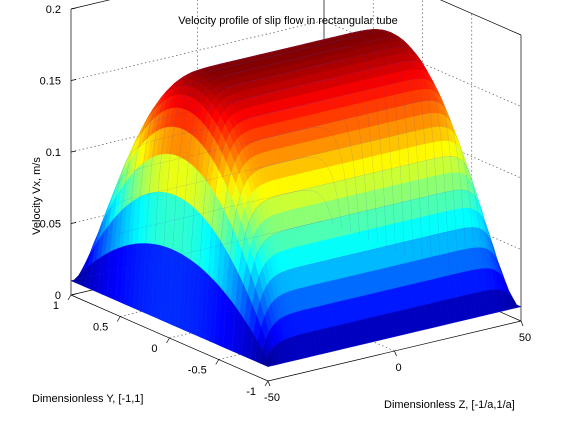 This screenshot has width=576, height=432. Describe the element at coordinates (37, 196) in the screenshot. I see `velocity-axis-label: Velocity Vx, m/s` at that location.